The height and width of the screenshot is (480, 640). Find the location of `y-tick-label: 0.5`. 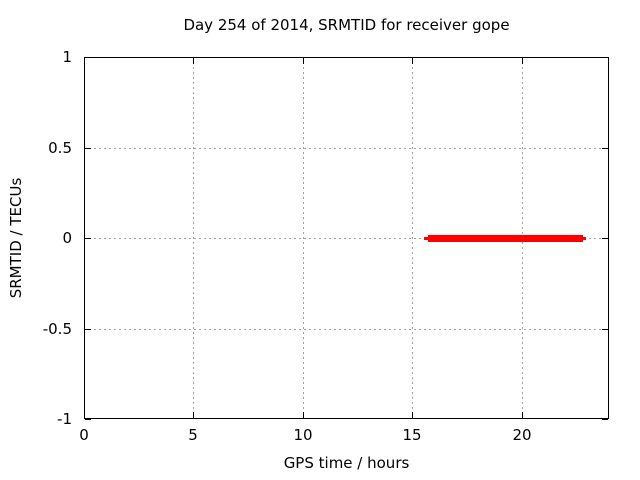

y-tick-label: 0.5 is located at coordinates (60, 148).